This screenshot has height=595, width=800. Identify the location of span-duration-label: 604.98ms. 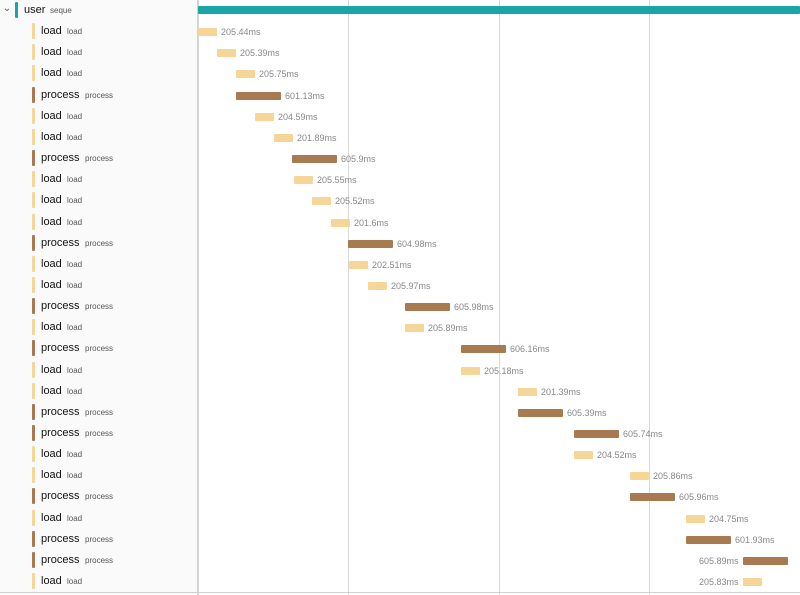
(417, 244).